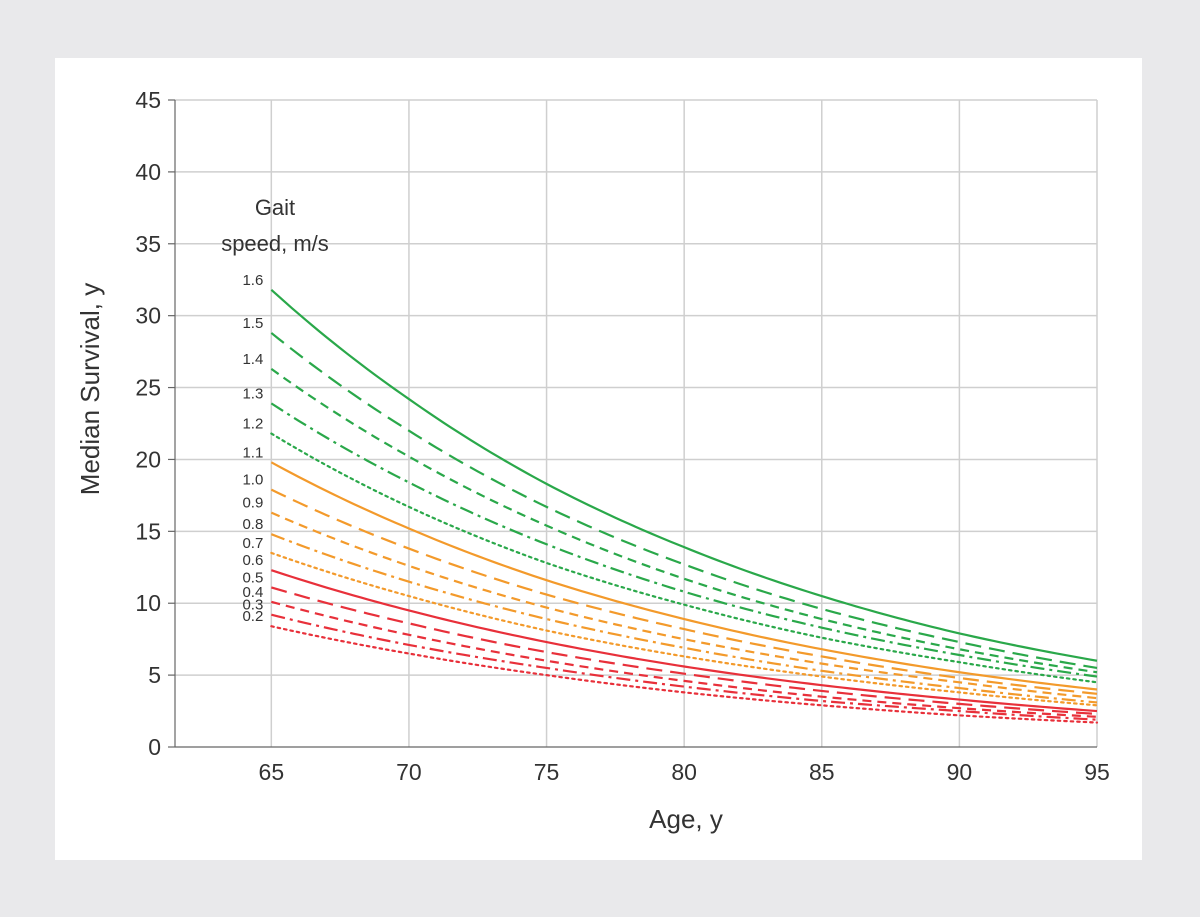 This screenshot has height=917, width=1200. I want to click on x-axis-title: Age, y, so click(686, 819).